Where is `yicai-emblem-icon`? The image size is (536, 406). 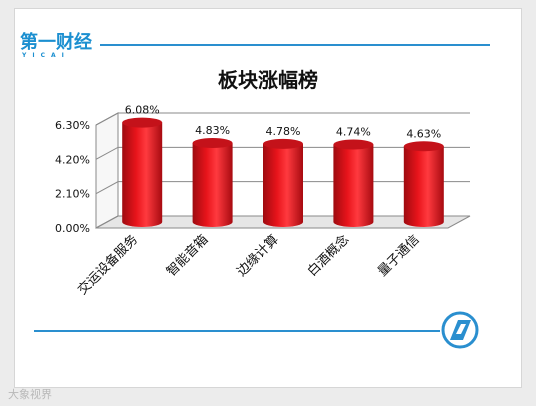
yicai-emblem-icon is located at coordinates (460, 330).